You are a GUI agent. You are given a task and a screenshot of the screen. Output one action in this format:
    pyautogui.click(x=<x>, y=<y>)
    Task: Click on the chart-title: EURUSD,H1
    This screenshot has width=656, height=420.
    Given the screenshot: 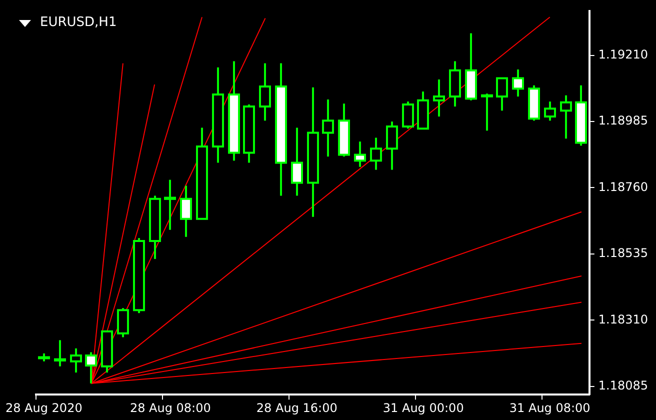 What is the action you would take?
    pyautogui.click(x=78, y=22)
    